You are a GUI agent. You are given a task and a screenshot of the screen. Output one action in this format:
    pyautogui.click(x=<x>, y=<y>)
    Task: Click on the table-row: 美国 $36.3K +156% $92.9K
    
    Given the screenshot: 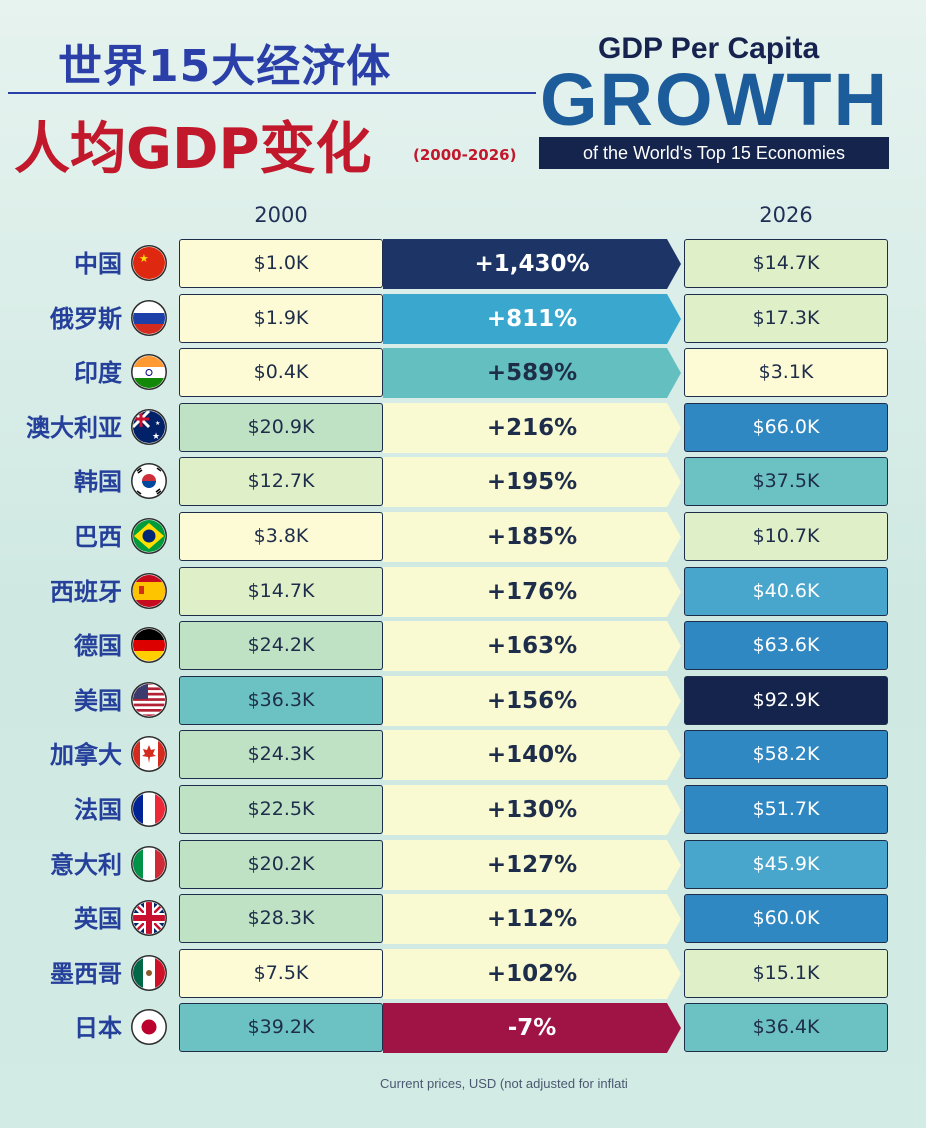 What is the action you would take?
    pyautogui.click(x=463, y=700)
    